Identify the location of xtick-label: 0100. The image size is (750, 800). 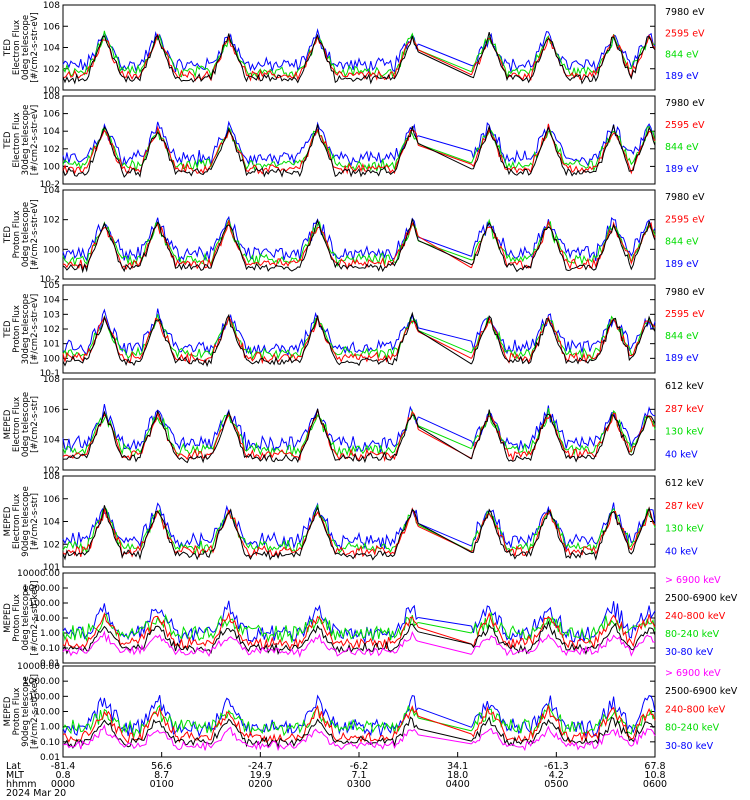
(162, 784).